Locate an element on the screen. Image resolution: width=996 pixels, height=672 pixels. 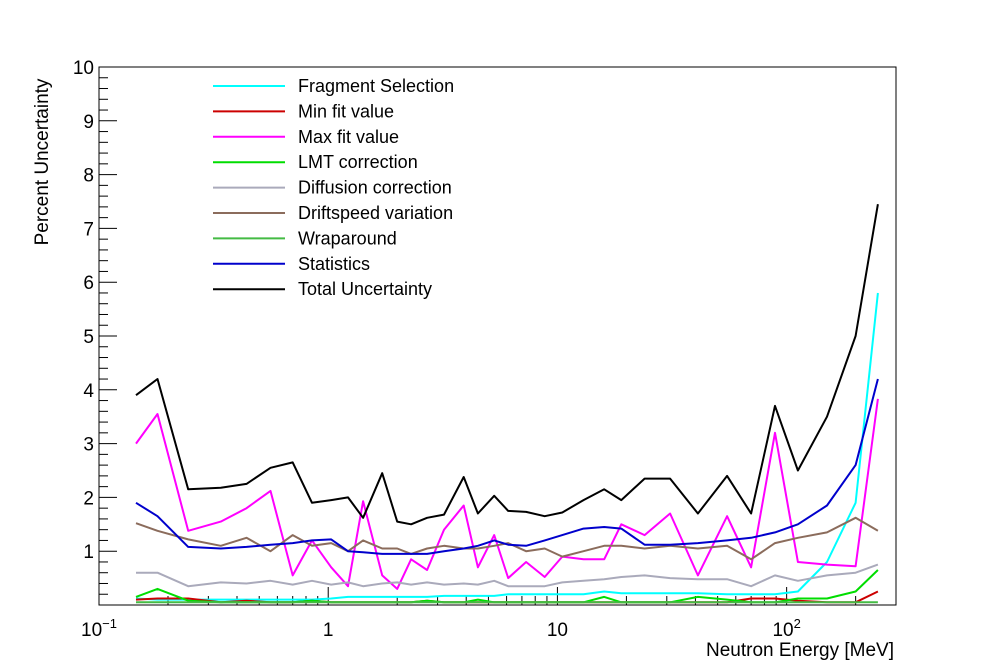
y-tick-label: 1 is located at coordinates (88, 552).